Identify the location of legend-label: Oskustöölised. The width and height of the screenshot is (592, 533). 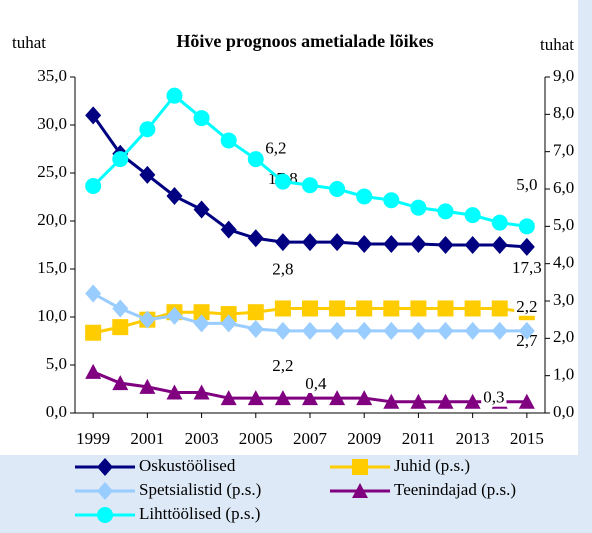
(187, 465).